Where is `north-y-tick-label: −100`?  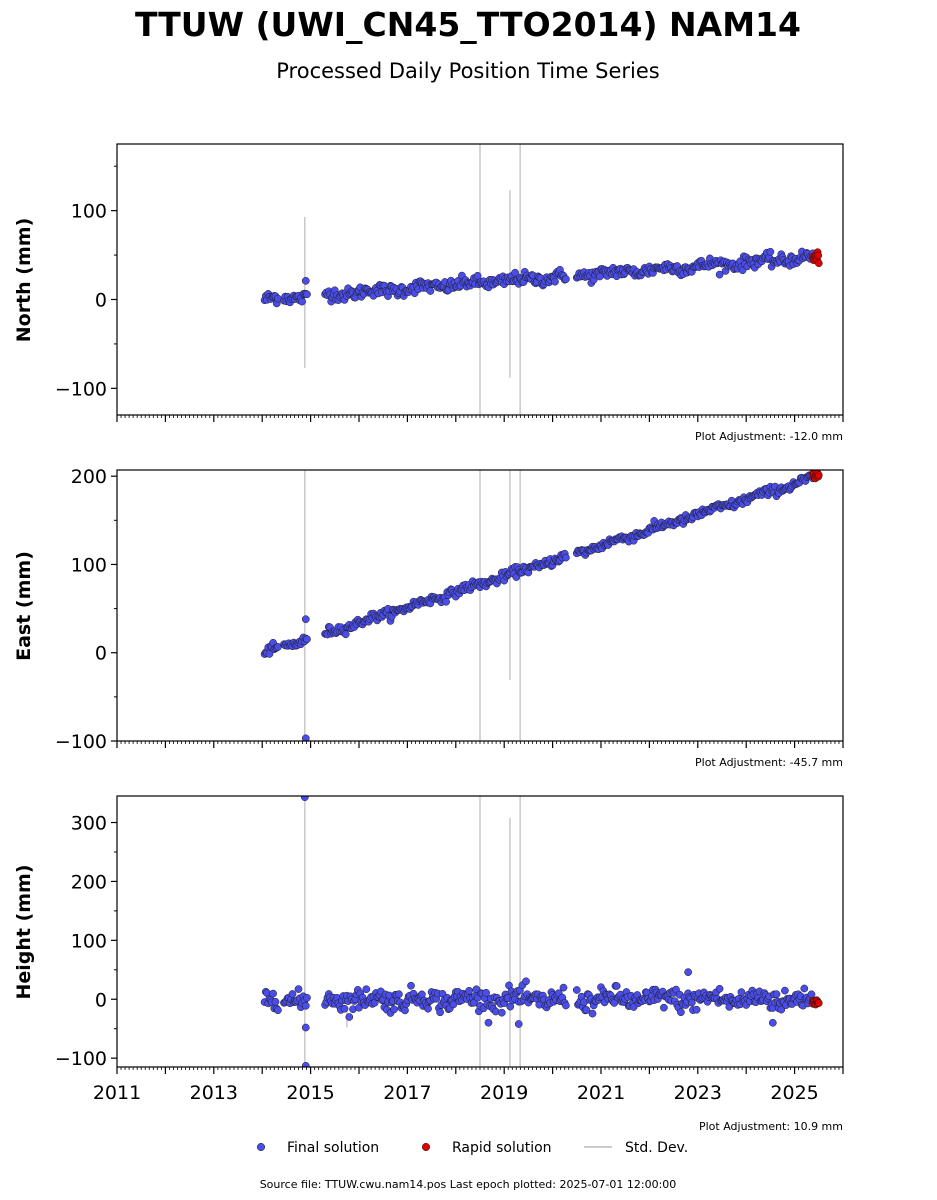
north-y-tick-label: −100 is located at coordinates (81, 389).